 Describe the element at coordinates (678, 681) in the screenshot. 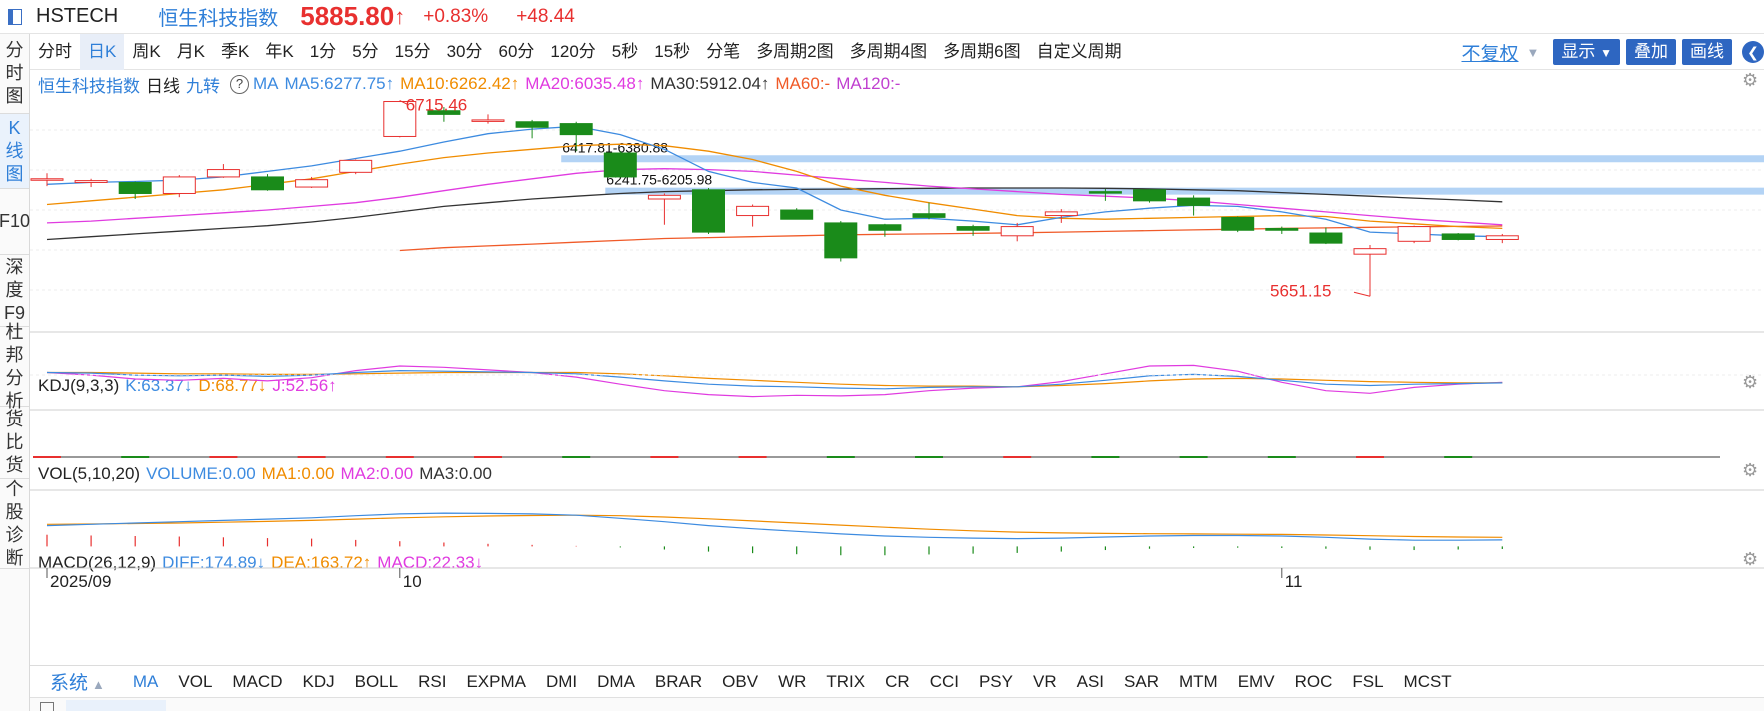

I see `indicator-tab-9: BRAR` at that location.